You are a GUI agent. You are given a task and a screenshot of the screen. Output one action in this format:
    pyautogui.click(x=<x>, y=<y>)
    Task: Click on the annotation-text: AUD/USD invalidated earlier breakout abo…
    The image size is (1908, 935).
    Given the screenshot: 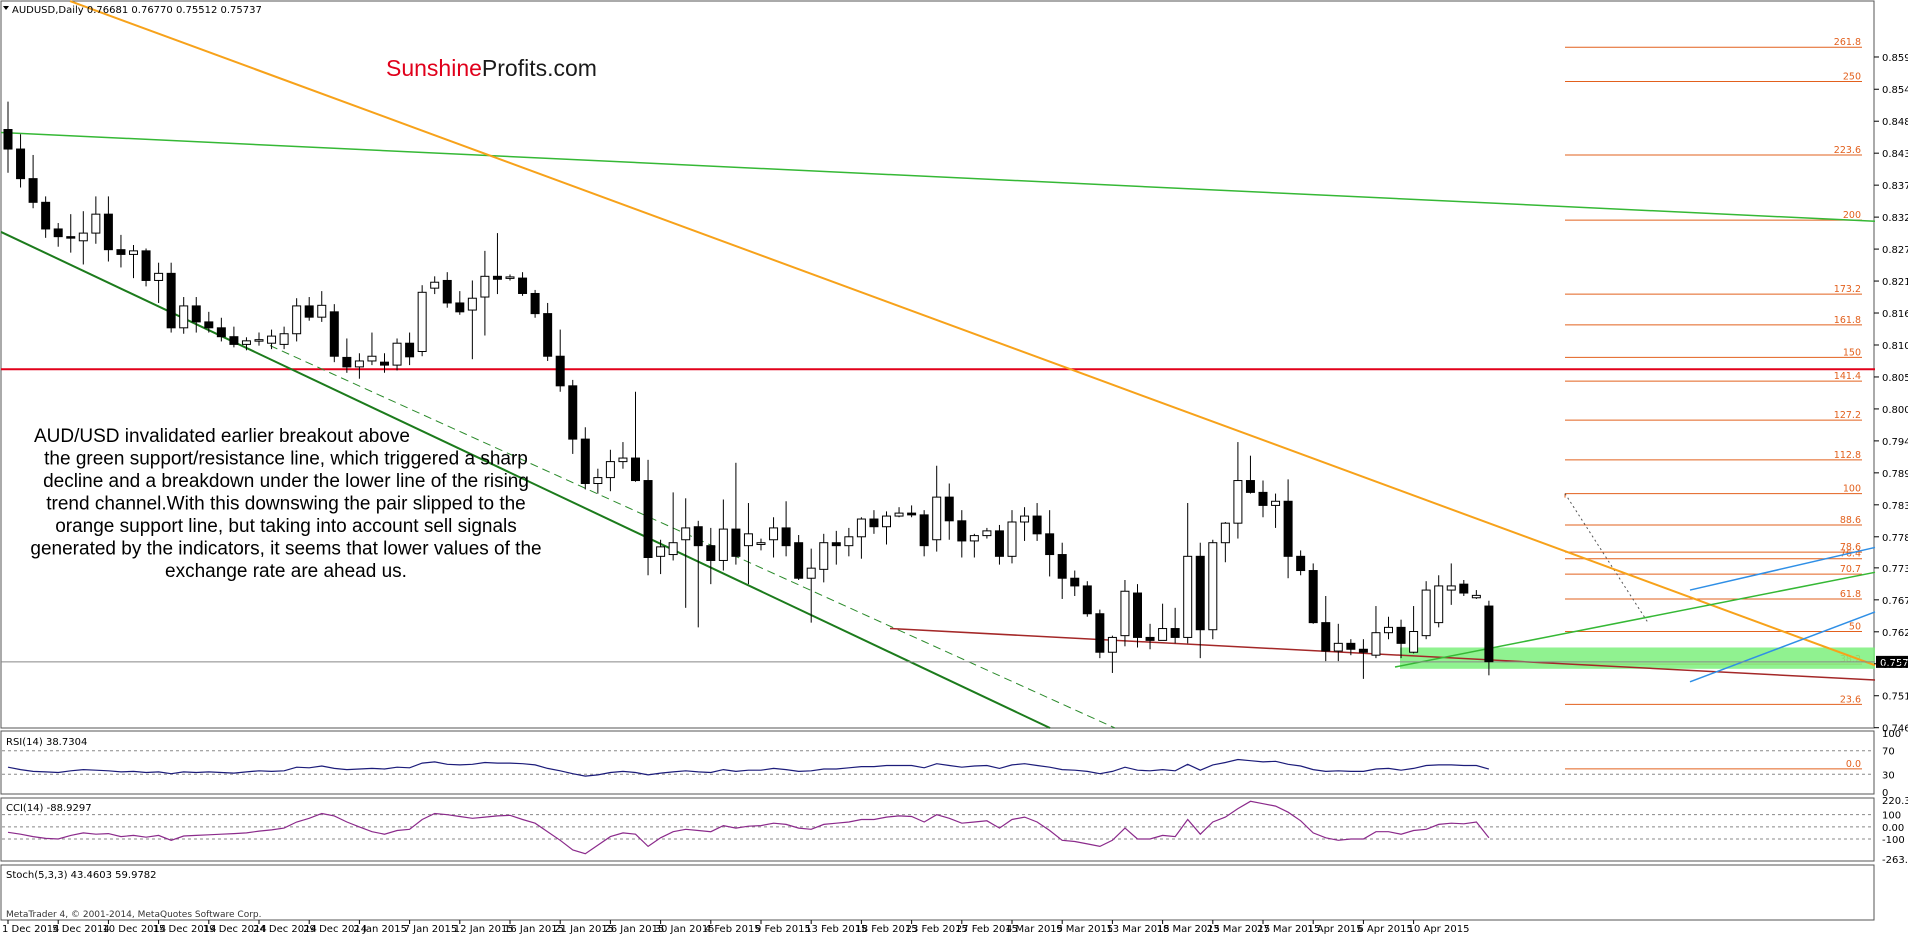 What is the action you would take?
    pyautogui.click(x=285, y=504)
    